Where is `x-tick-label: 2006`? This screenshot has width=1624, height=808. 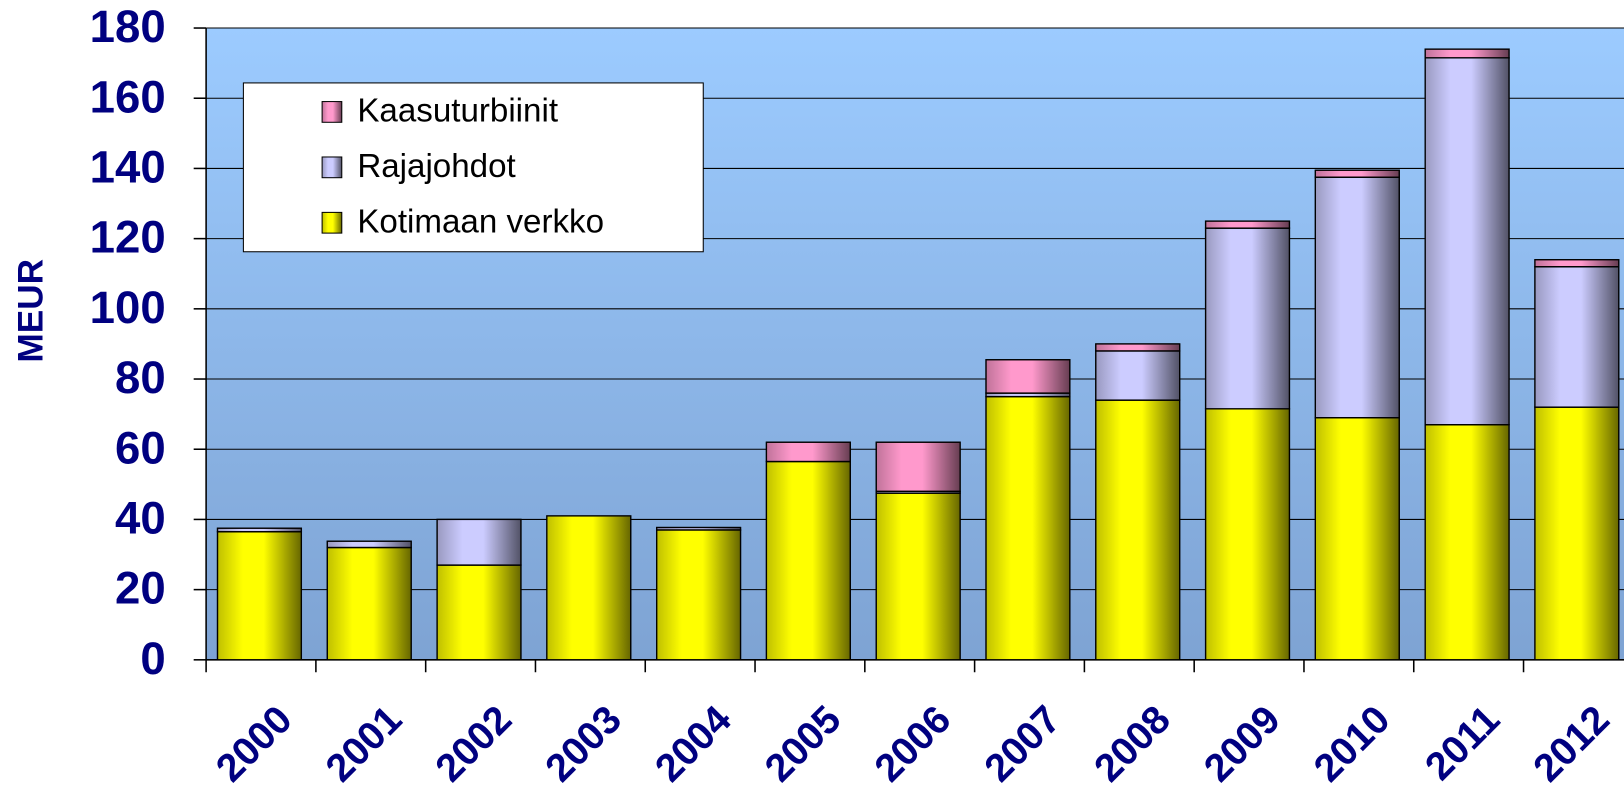 x-tick-label: 2006 is located at coordinates (912, 743).